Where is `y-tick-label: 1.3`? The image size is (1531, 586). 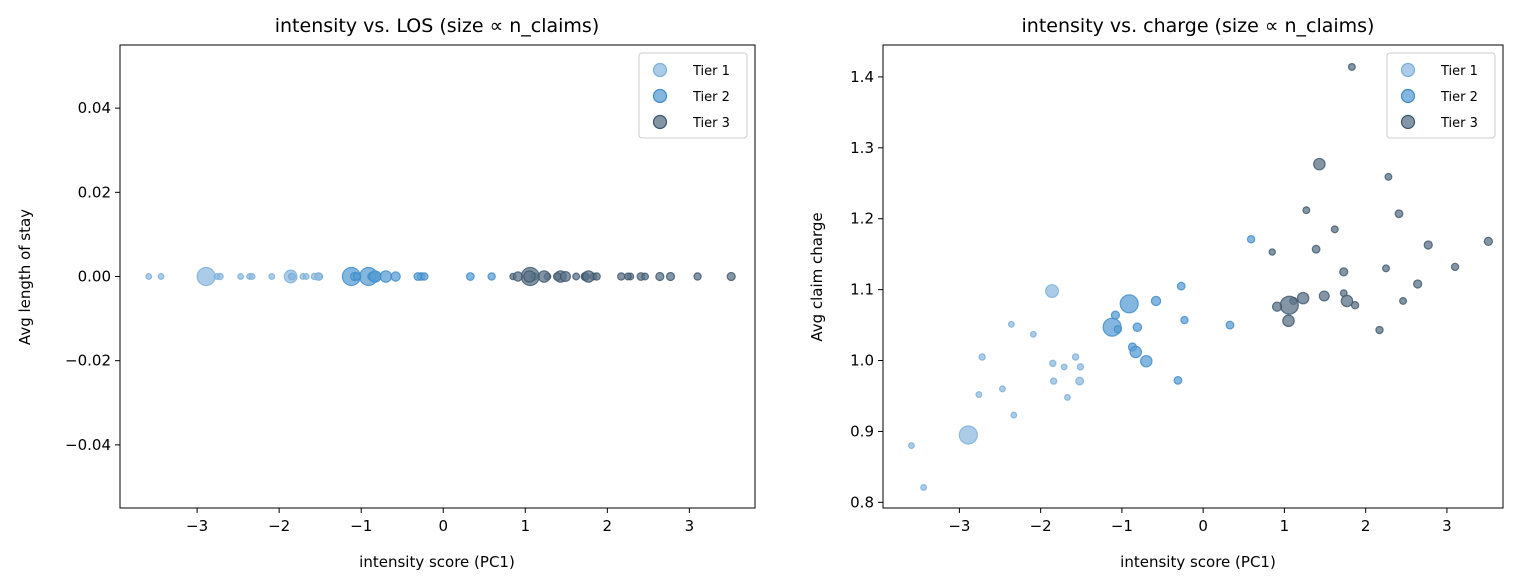
y-tick-label: 1.3 is located at coordinates (862, 148).